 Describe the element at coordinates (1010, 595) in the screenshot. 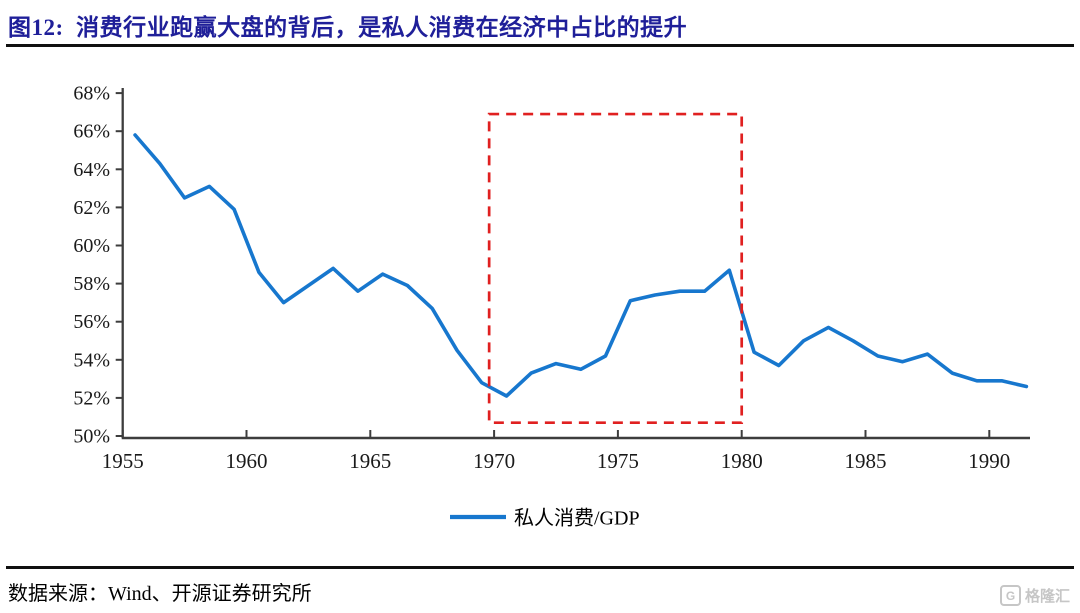

I see `gelonghui-logo-icon: G` at that location.